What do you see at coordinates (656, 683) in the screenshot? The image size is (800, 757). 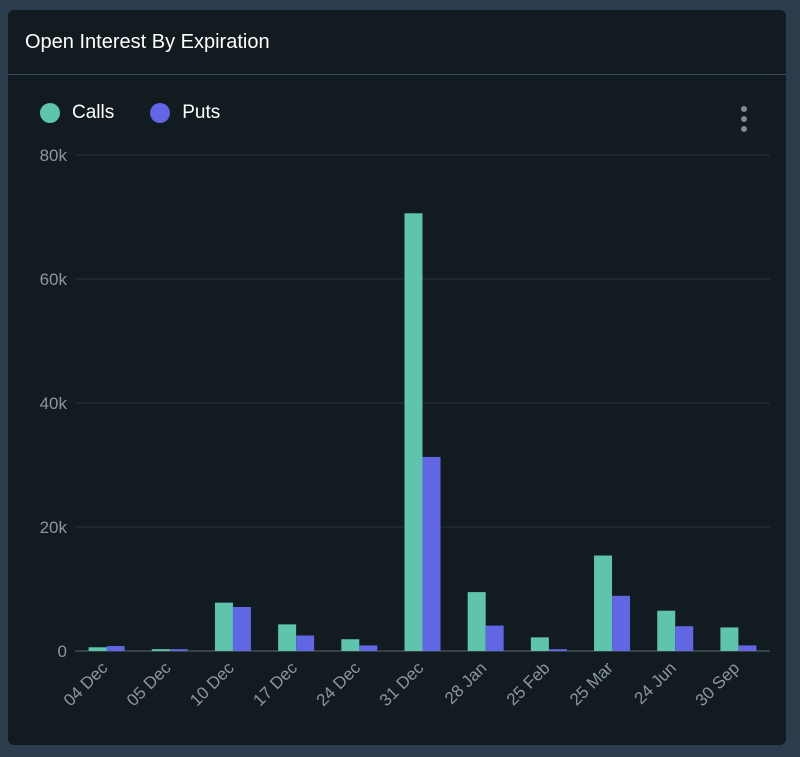 I see `x-tick-label: 24 Jun` at bounding box center [656, 683].